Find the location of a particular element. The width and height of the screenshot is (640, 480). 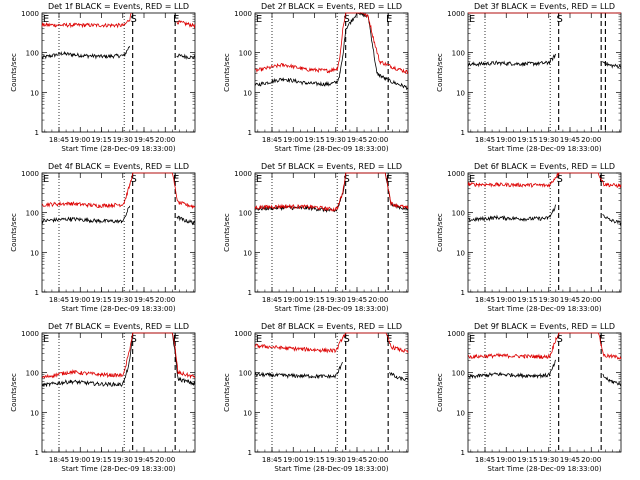

panel-title: Det 6f BLACK = Events, RED = LLD is located at coordinates (544, 166).